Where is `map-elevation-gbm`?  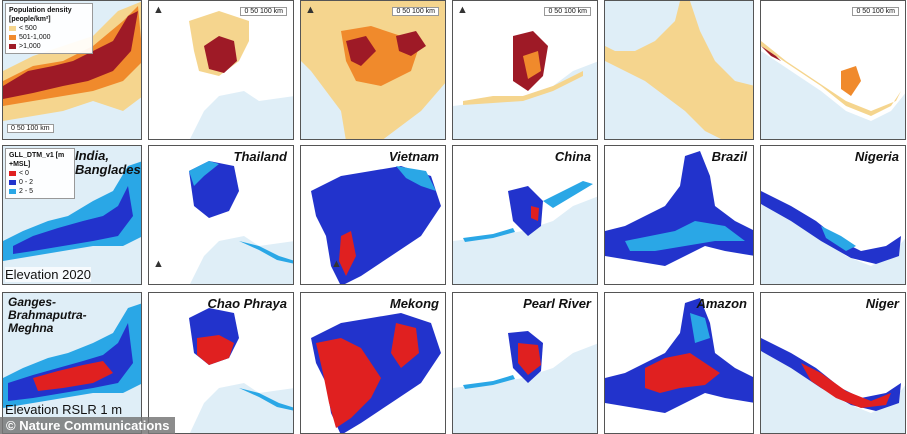 map-elevation-gbm is located at coordinates (72, 211).